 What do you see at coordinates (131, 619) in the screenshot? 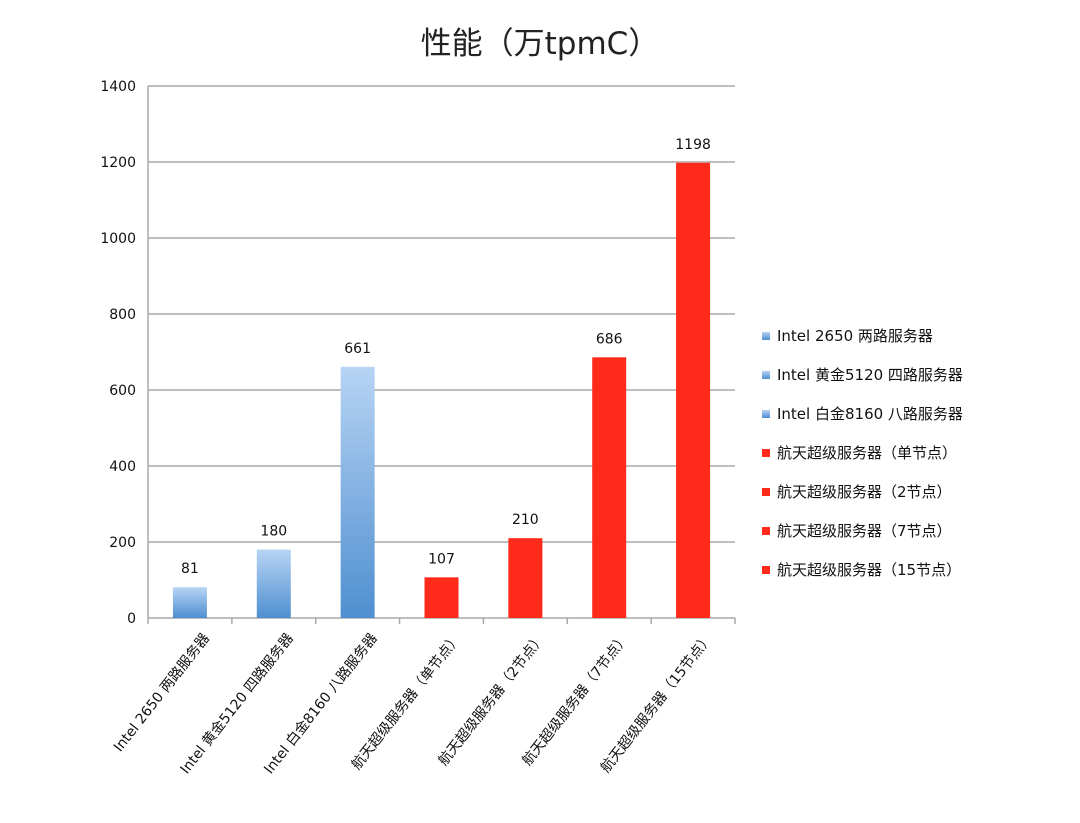
I see `y-tick-label: 0` at bounding box center [131, 619].